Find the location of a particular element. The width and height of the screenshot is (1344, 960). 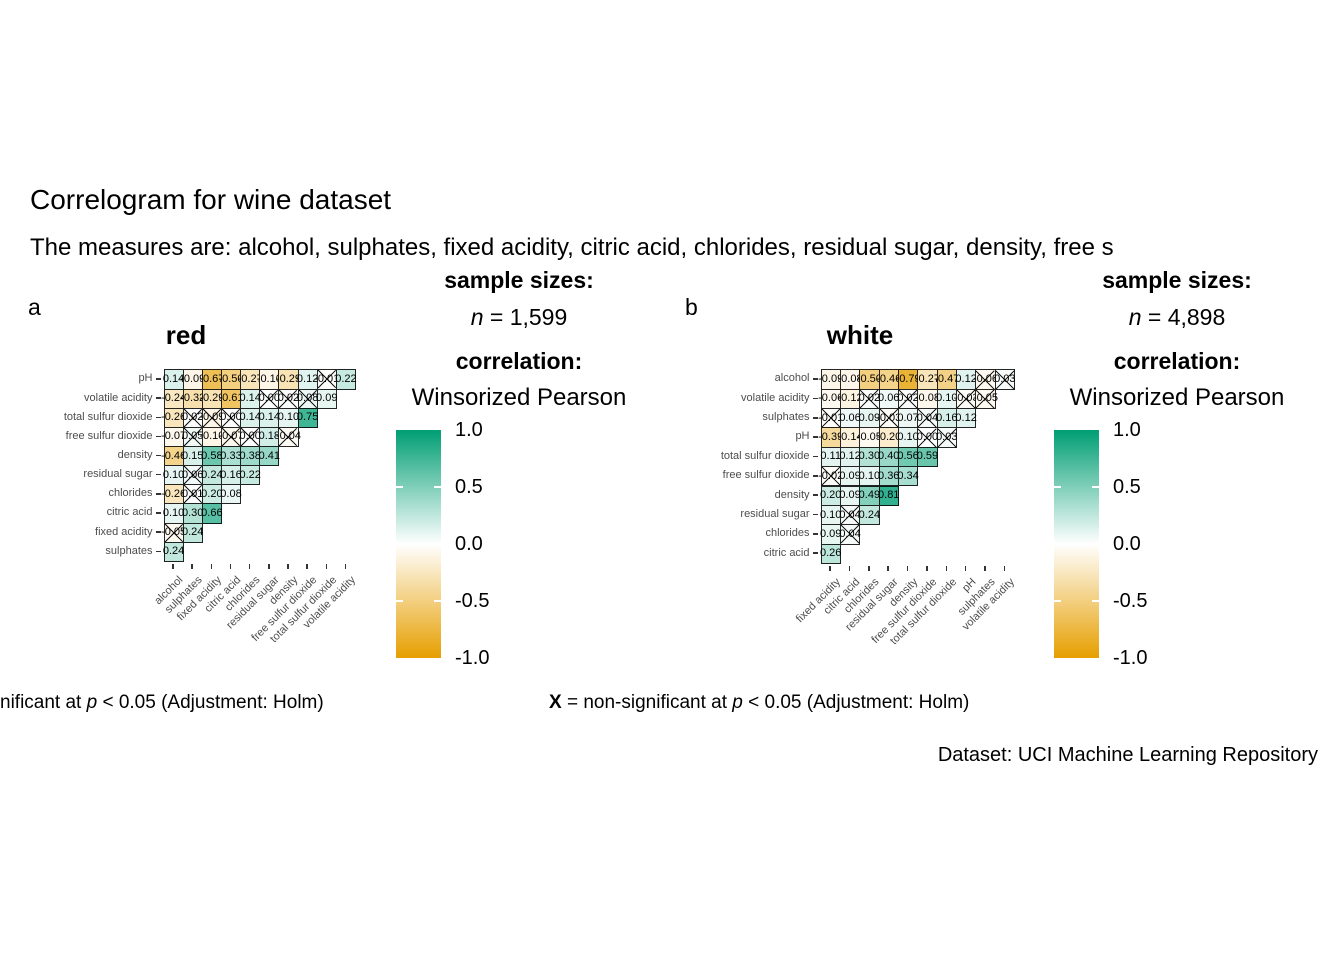

n-value-text: = 1,599 is located at coordinates (525, 317).